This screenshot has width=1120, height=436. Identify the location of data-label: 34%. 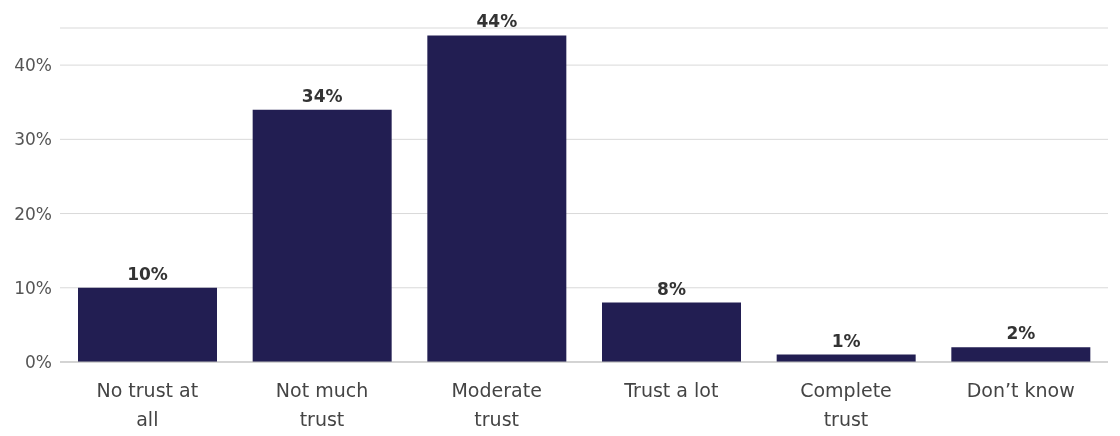
(322, 95).